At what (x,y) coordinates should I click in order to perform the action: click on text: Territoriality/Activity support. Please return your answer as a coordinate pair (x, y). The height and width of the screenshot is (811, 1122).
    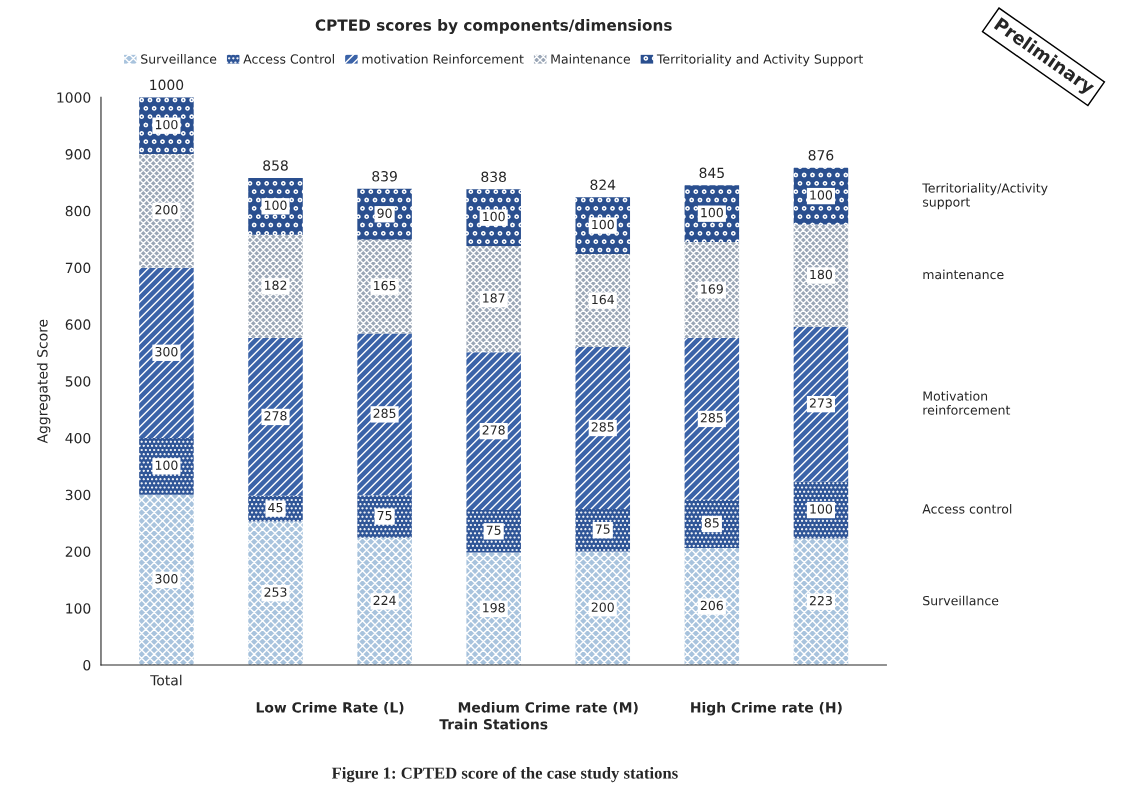
    Looking at the image, I should click on (985, 196).